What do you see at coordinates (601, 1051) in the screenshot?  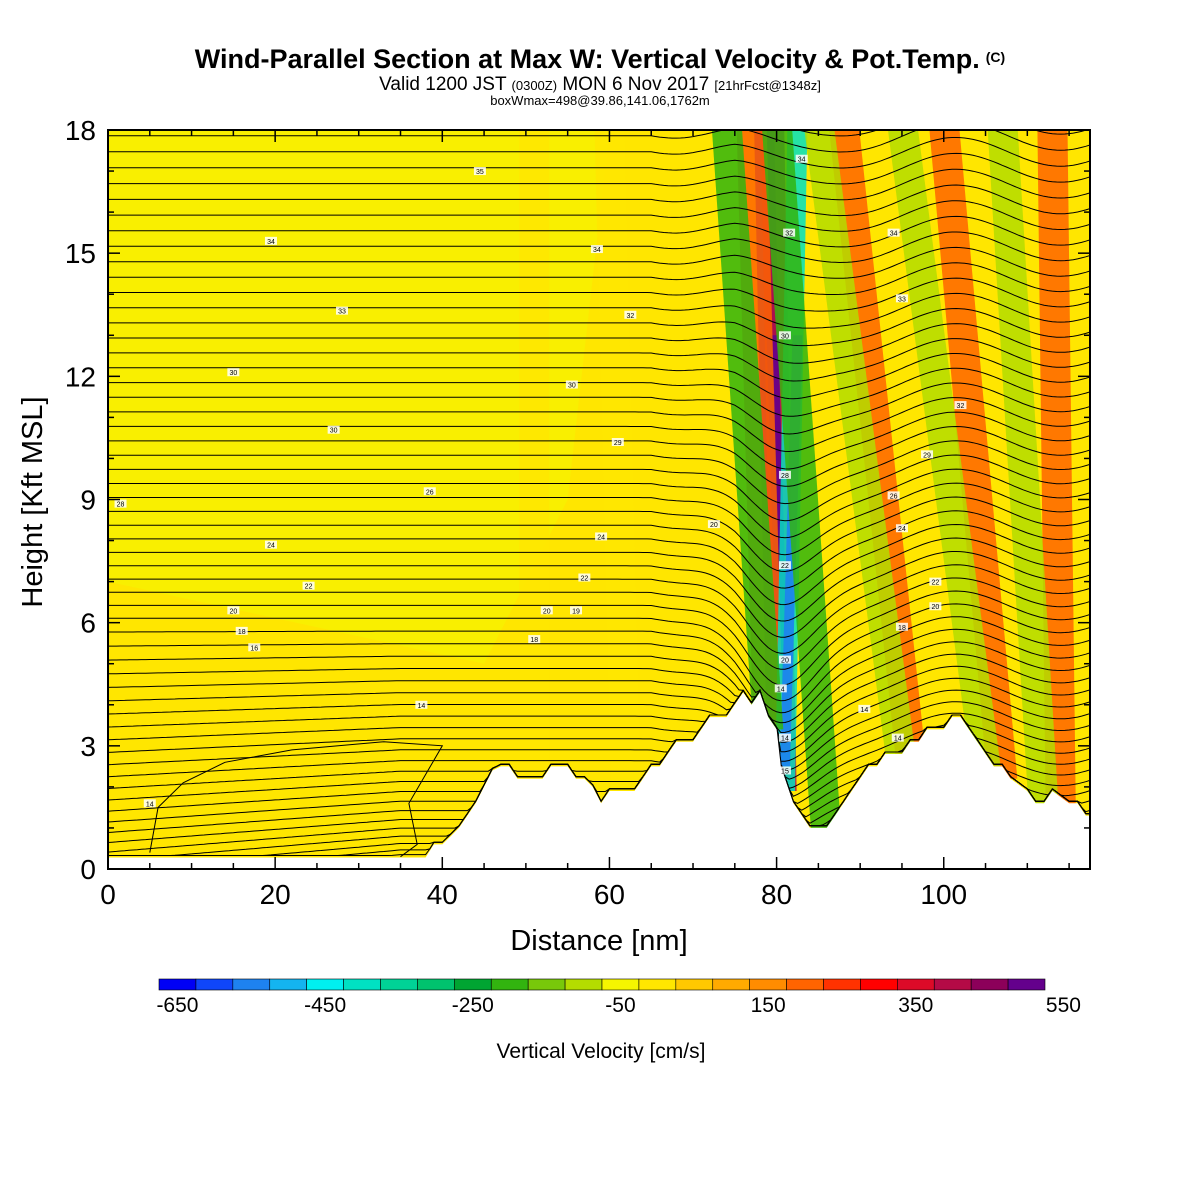 I see `colorbar-label: Vertical Velocity [cm/s]` at bounding box center [601, 1051].